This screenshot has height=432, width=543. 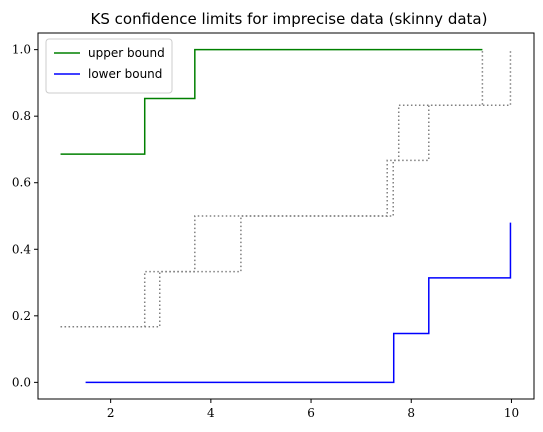 What do you see at coordinates (125, 74) in the screenshot?
I see `legend-label: lower bound` at bounding box center [125, 74].